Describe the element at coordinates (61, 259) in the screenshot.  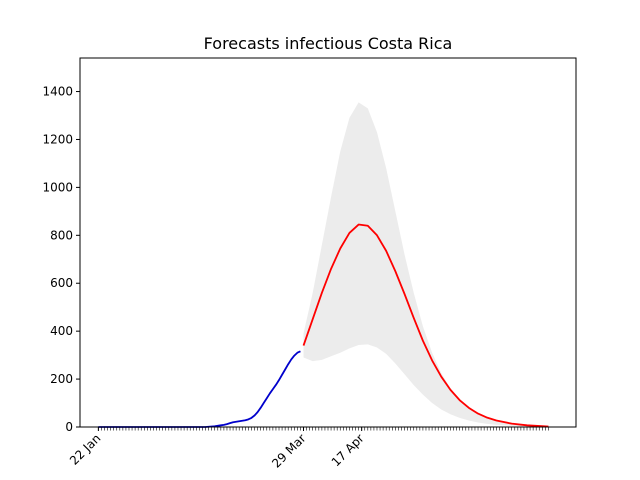
I see `y-axis: 0 200 400 600 800 1000 1200 1400` at that location.